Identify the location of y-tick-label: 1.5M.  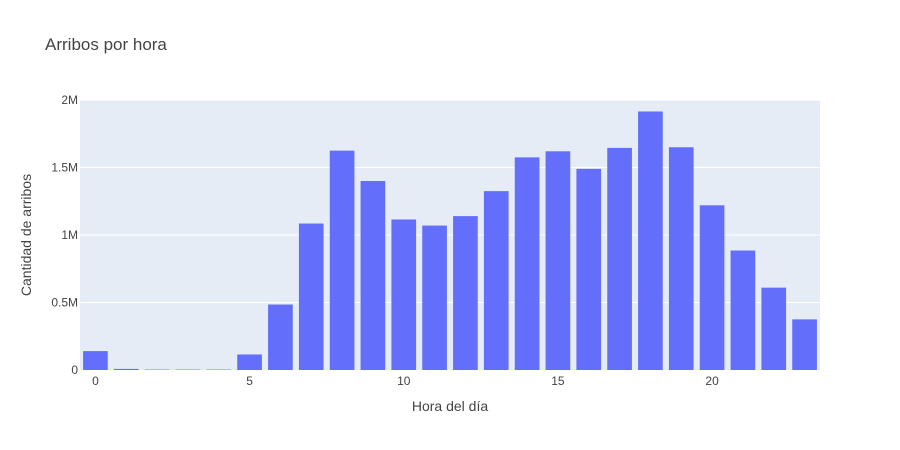
(64, 168).